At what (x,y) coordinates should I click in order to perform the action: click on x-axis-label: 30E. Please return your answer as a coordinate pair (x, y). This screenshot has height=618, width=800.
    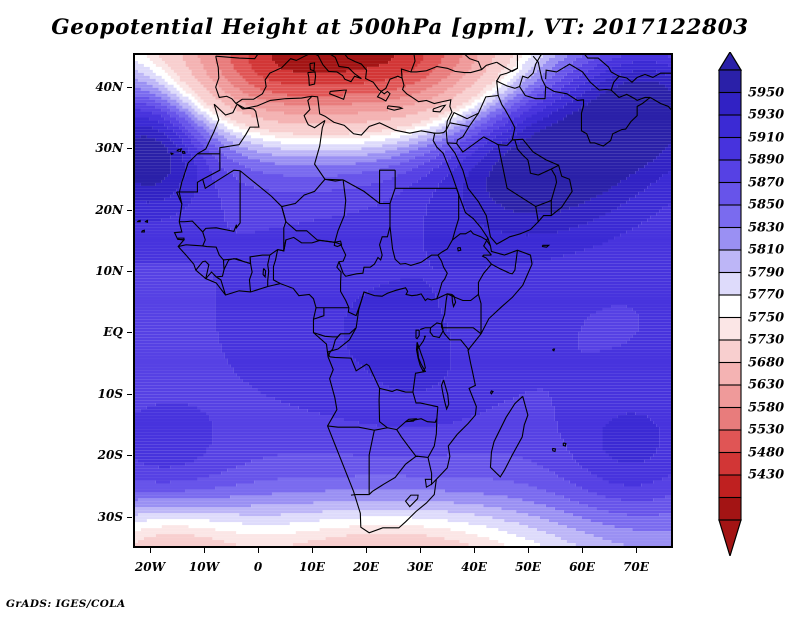
    Looking at the image, I should click on (420, 567).